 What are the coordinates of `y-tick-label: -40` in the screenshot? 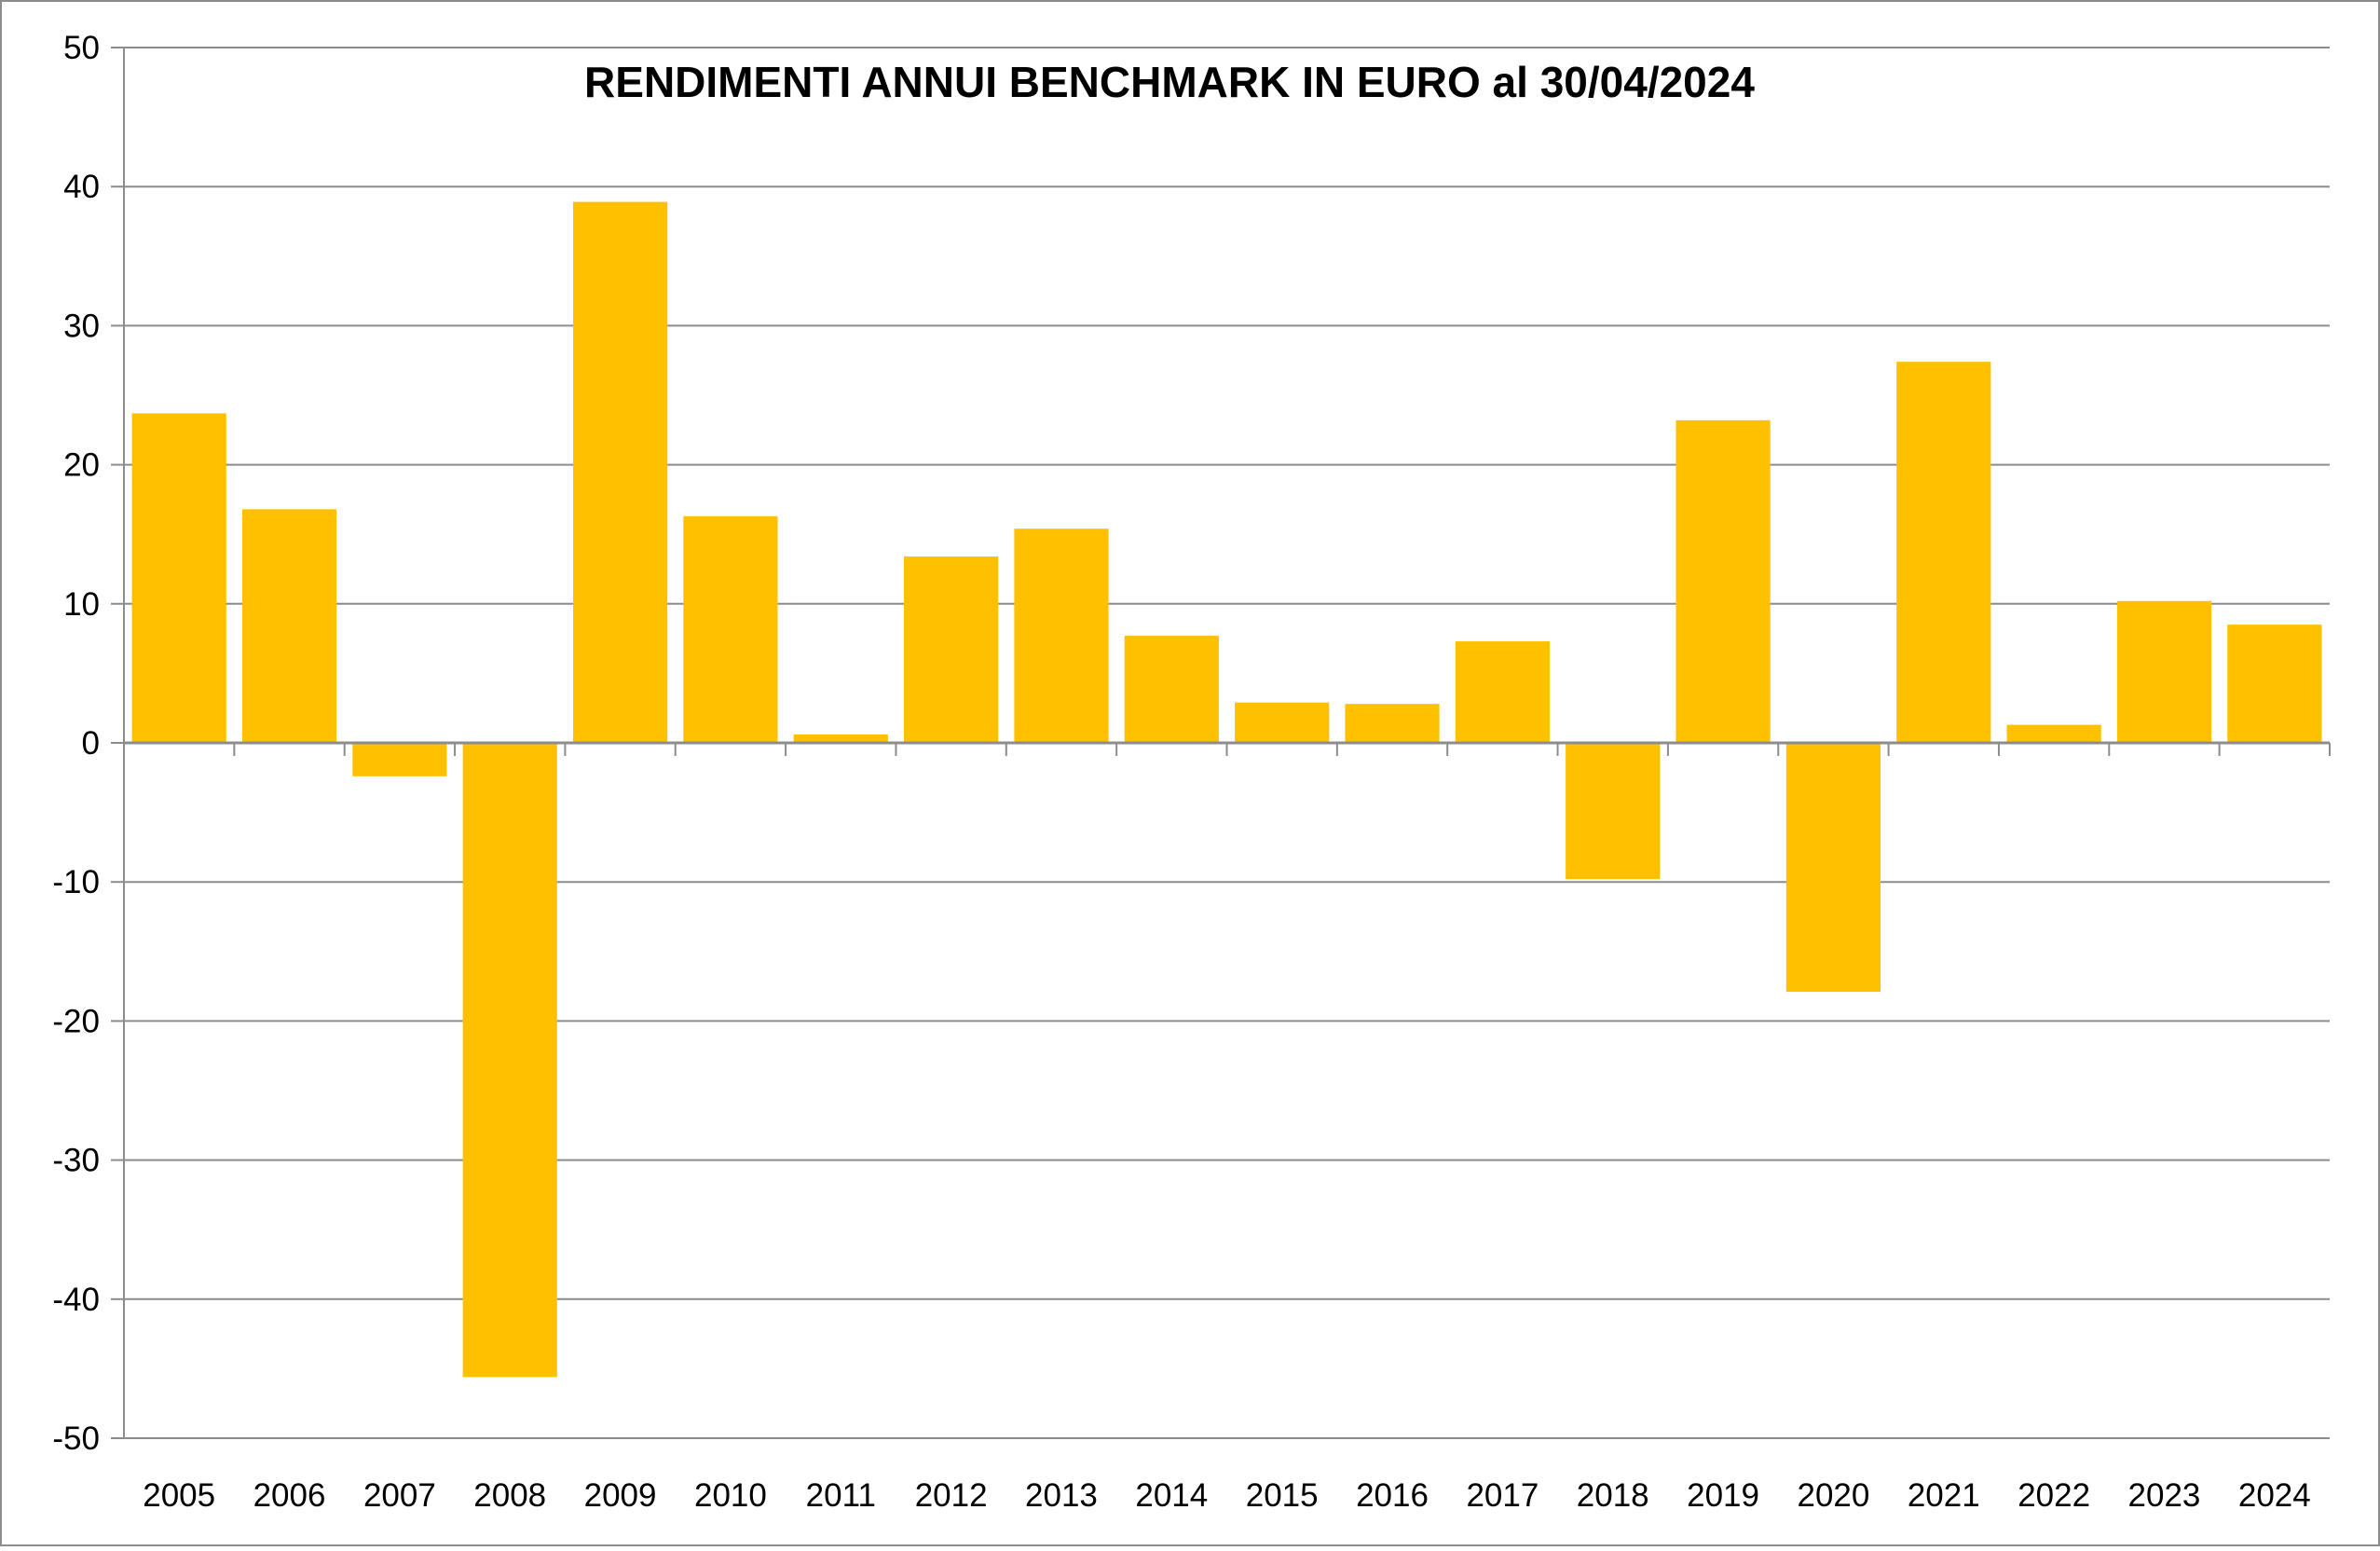 It's located at (76, 1300).